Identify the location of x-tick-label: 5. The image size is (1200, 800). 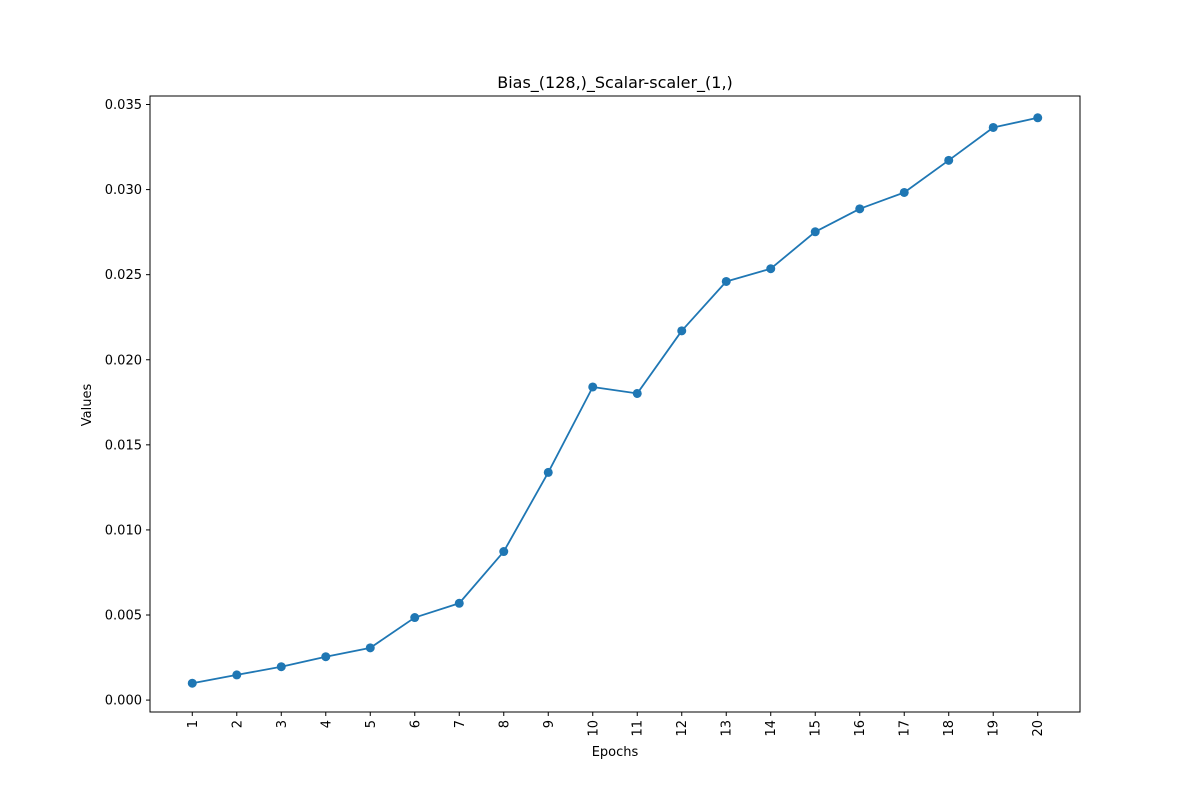
(371, 724).